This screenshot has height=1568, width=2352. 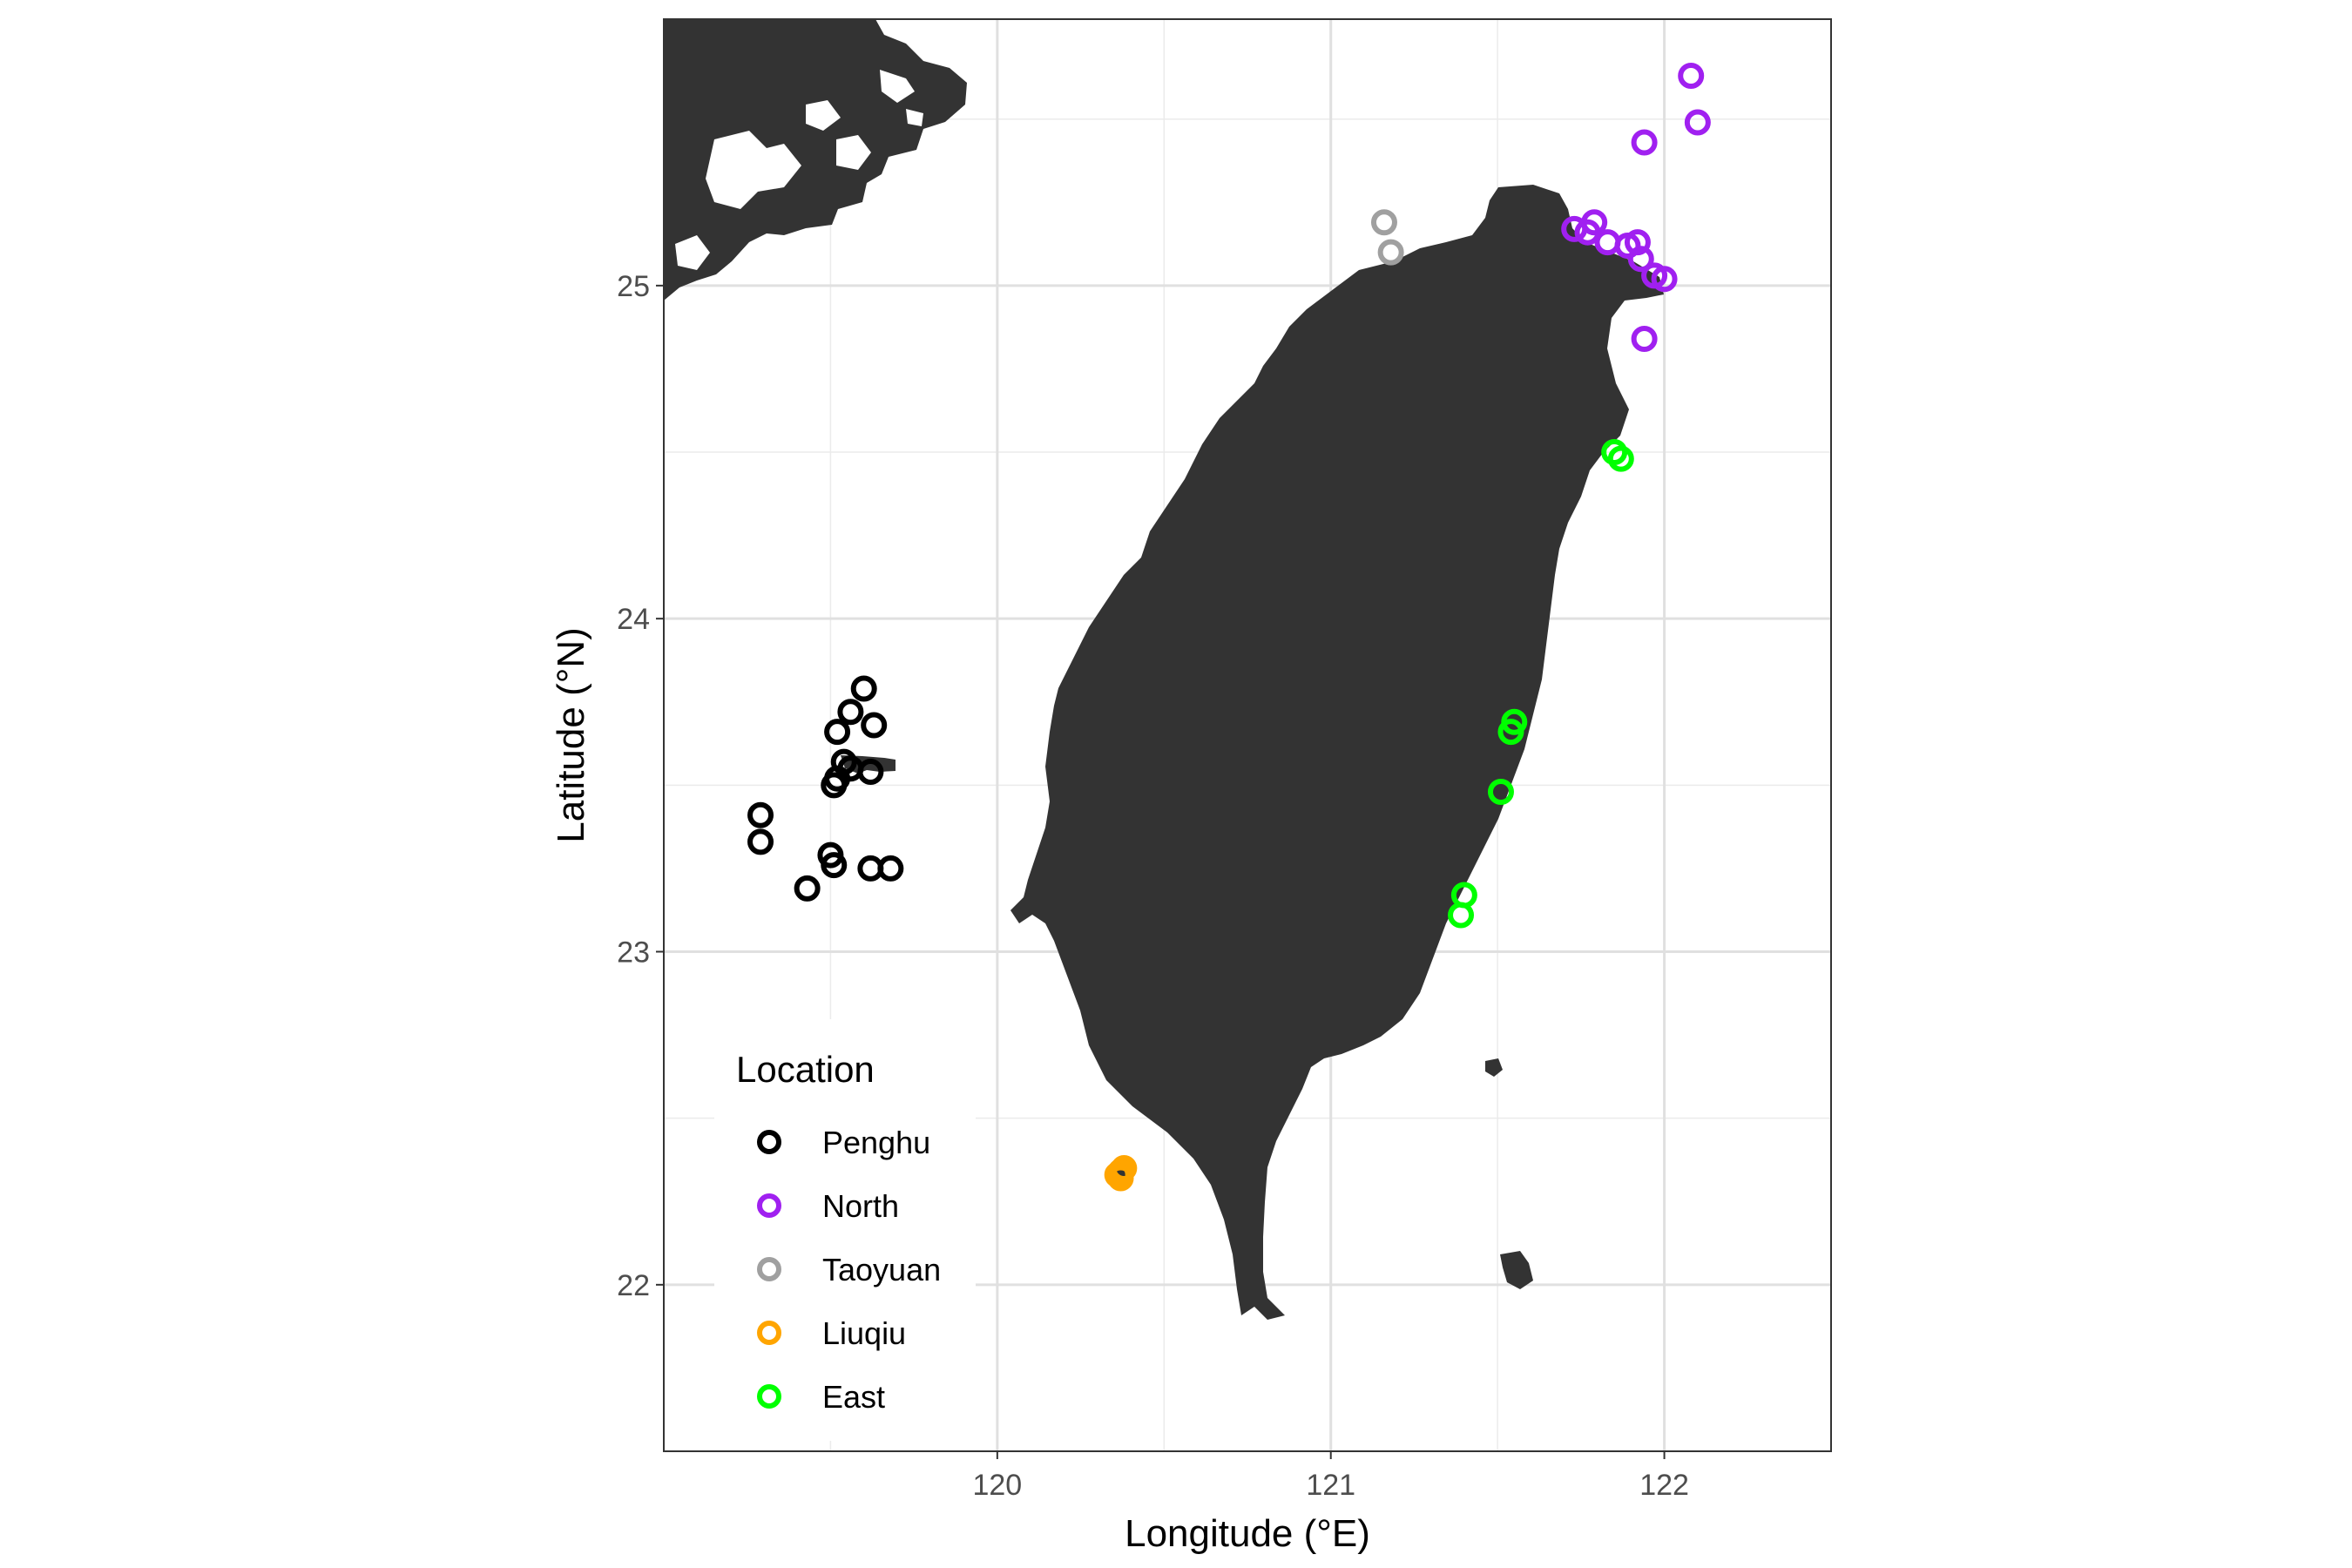 I want to click on legend: Location Penghu North Taoyuan Liuqiu East, so click(x=845, y=1230).